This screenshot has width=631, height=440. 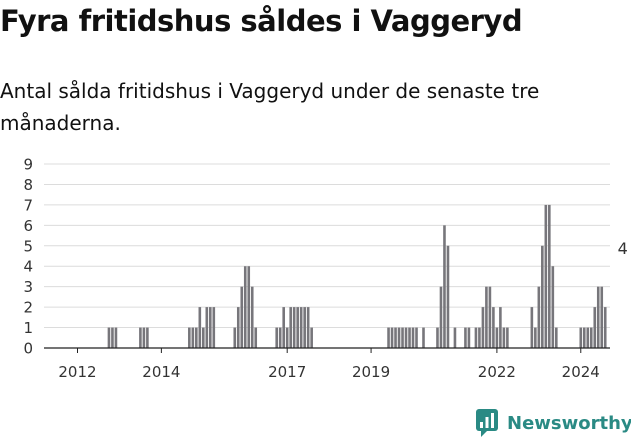 I want to click on y-tick-label: 9, so click(x=28, y=165).